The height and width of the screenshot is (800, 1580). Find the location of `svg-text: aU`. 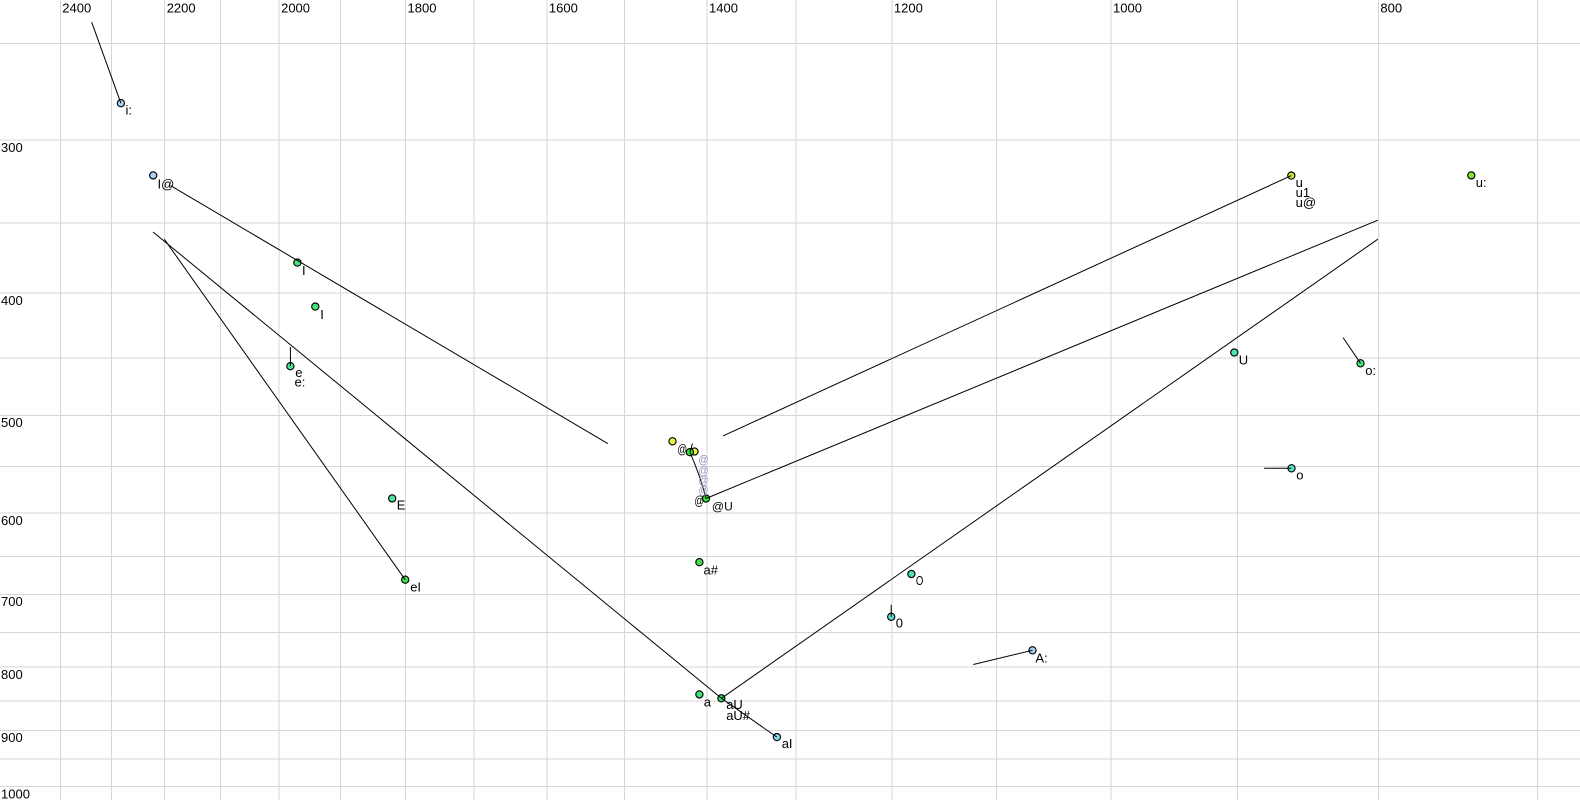

svg-text: aU is located at coordinates (734, 704).